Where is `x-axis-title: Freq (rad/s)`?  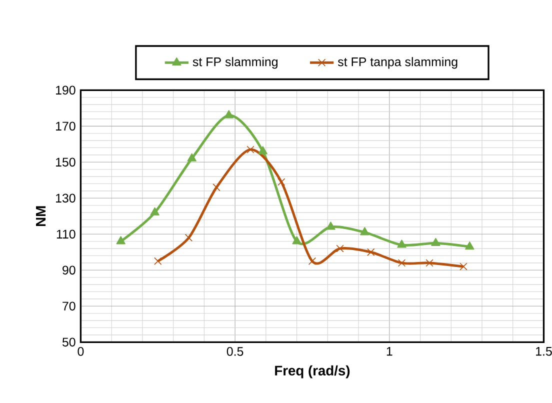
x-axis-title: Freq (rad/s) is located at coordinates (312, 371).